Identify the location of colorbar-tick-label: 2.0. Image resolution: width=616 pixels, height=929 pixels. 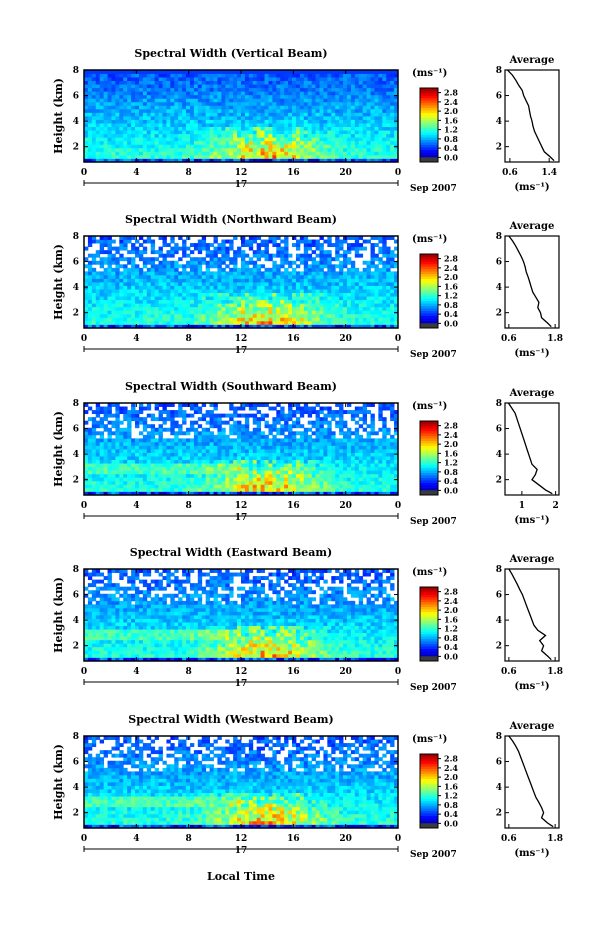
(451, 444).